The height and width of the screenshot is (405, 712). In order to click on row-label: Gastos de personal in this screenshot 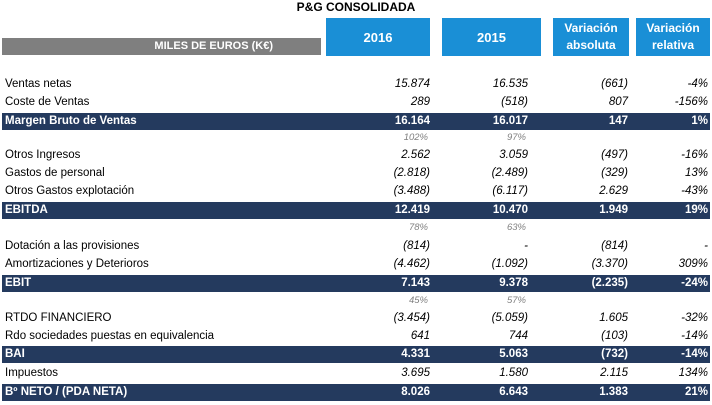, I will do `click(55, 173)`.